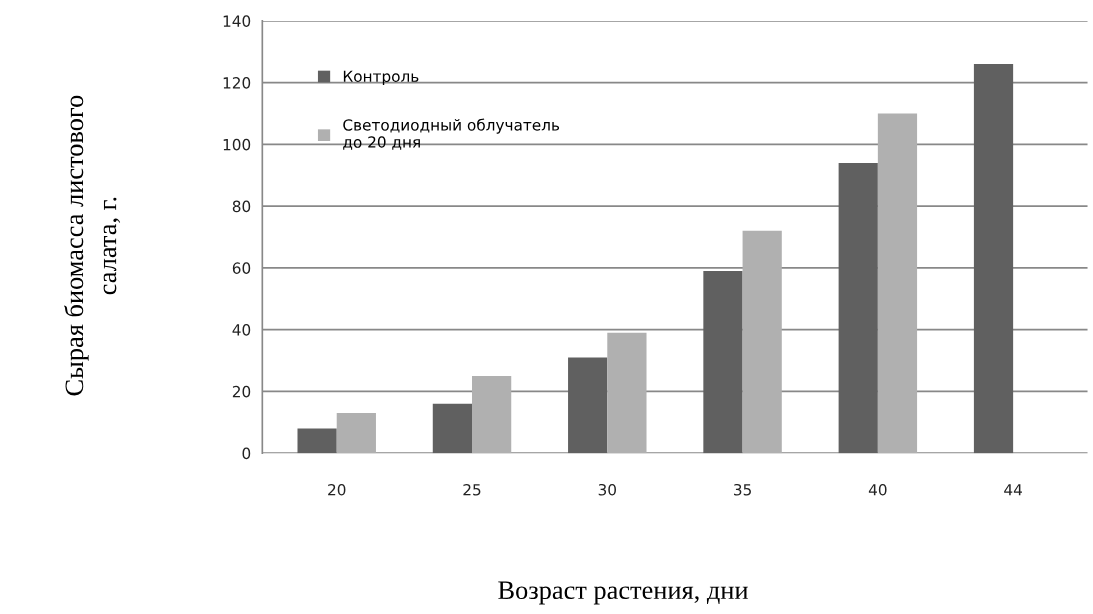 Image resolution: width=1093 pixels, height=614 pixels. Describe the element at coordinates (381, 77) in the screenshot. I see `legend-label: Контроль` at that location.